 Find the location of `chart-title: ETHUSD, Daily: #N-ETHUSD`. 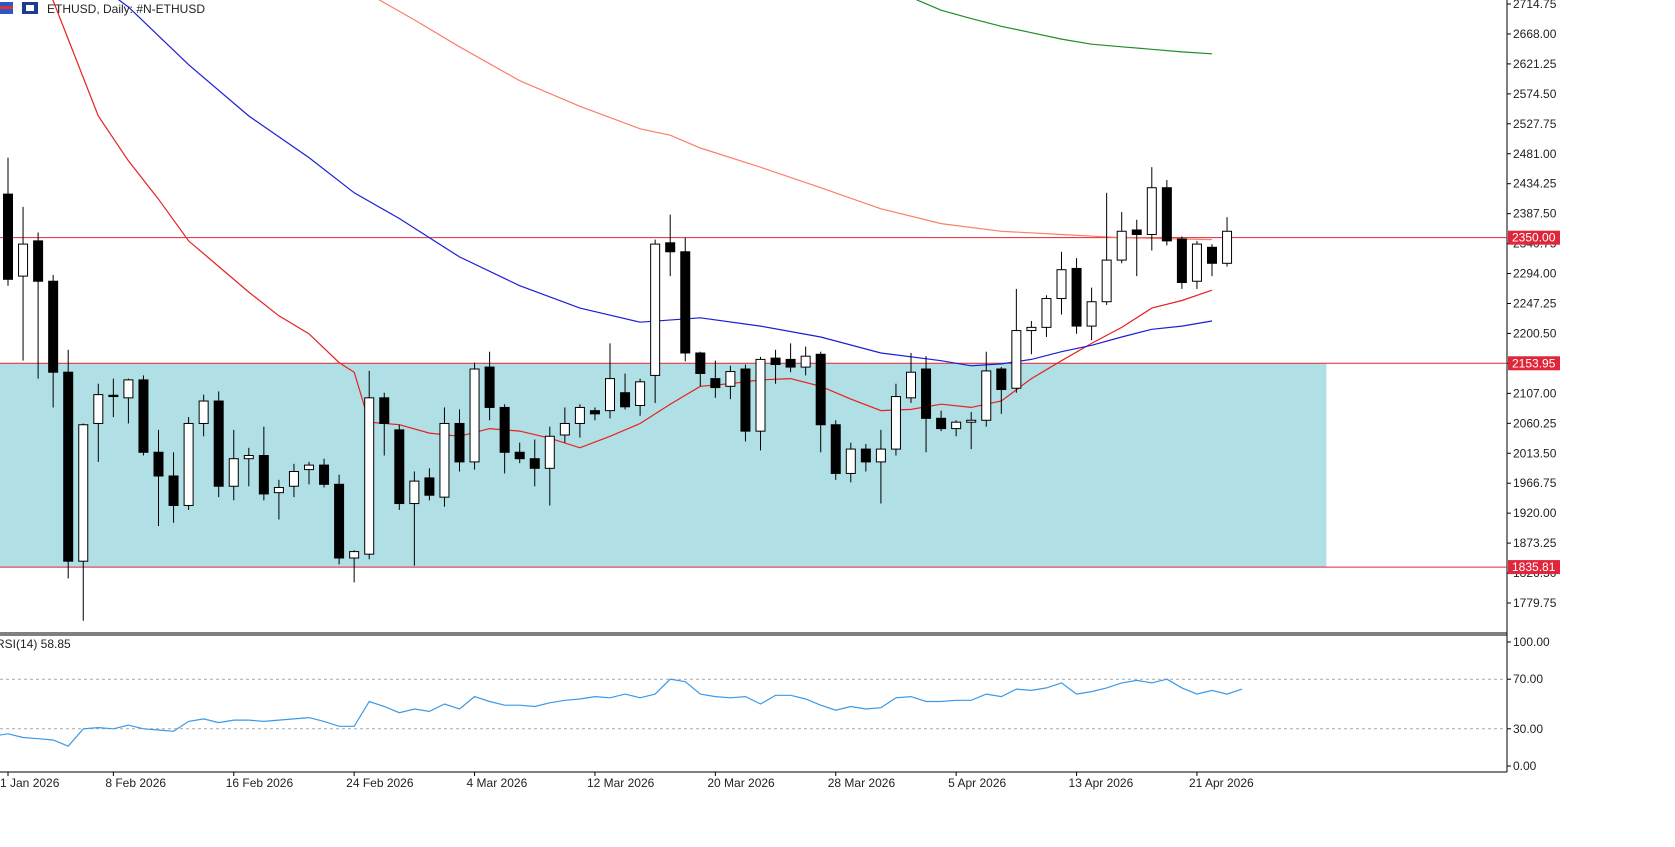

chart-title: ETHUSD, Daily: #N-ETHUSD is located at coordinates (126, 9).